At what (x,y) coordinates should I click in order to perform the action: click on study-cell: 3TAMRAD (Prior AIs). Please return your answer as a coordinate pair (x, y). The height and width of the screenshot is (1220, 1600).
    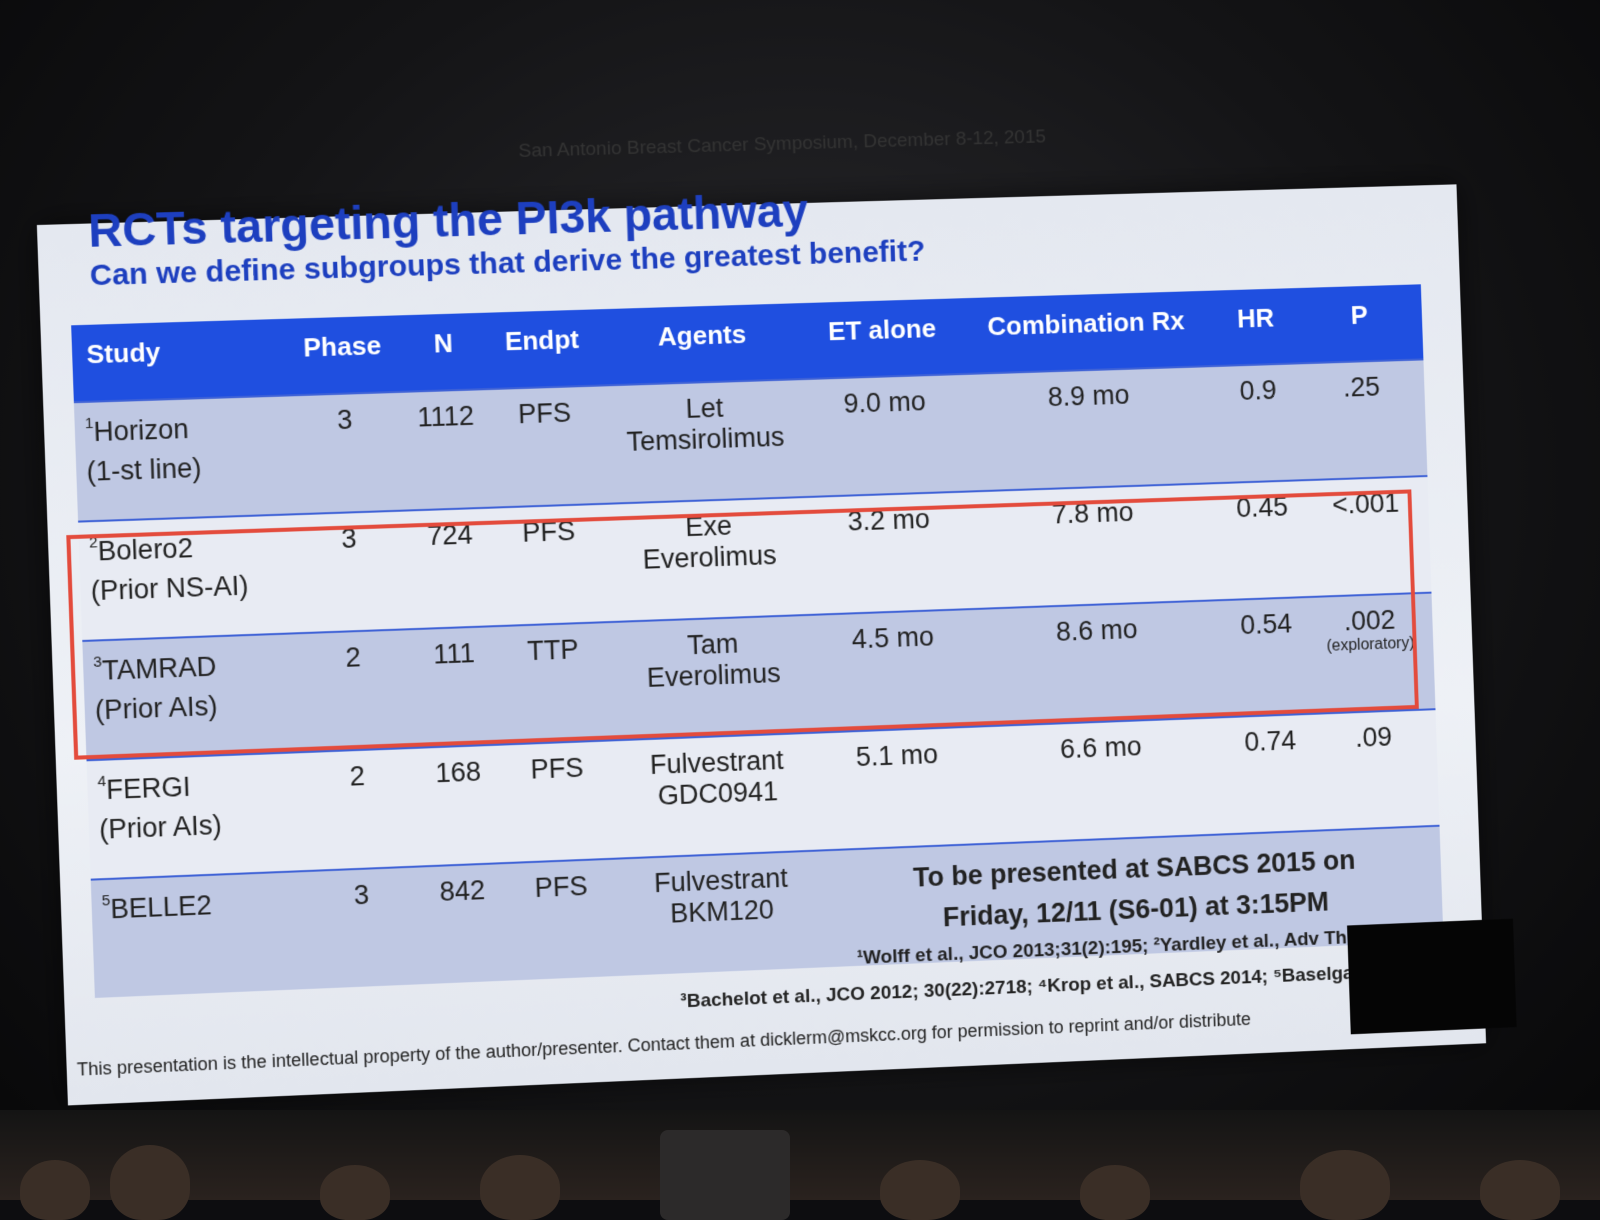
    Looking at the image, I should click on (191, 697).